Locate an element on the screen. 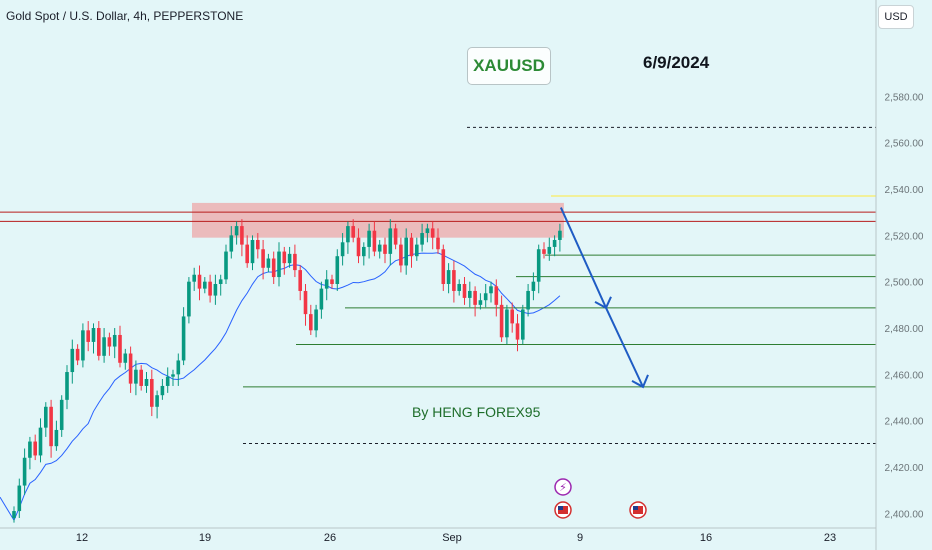 Image resolution: width=932 pixels, height=550 pixels. currency-button: USD is located at coordinates (896, 17).